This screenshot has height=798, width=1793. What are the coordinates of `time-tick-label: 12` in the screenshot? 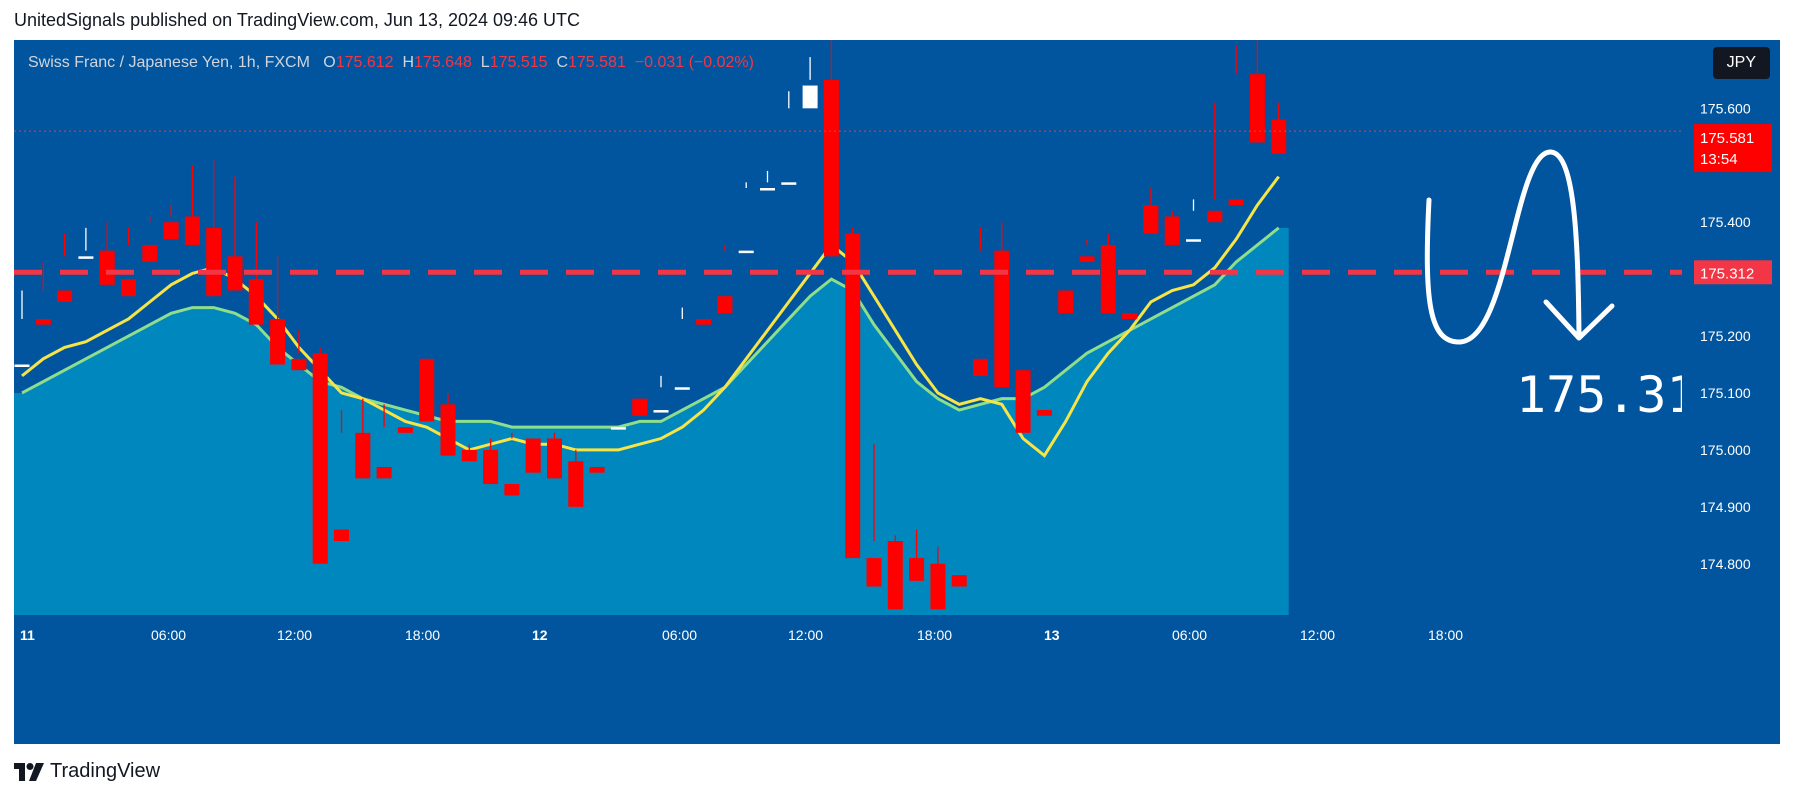 It's located at (540, 635).